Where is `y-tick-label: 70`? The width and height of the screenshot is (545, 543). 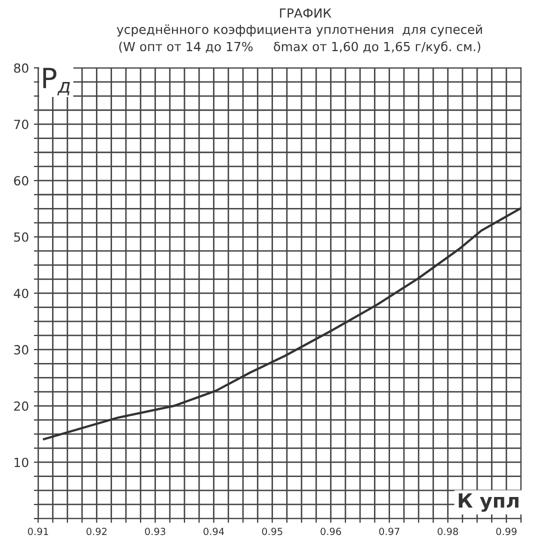 y-tick-label: 70 is located at coordinates (21, 125).